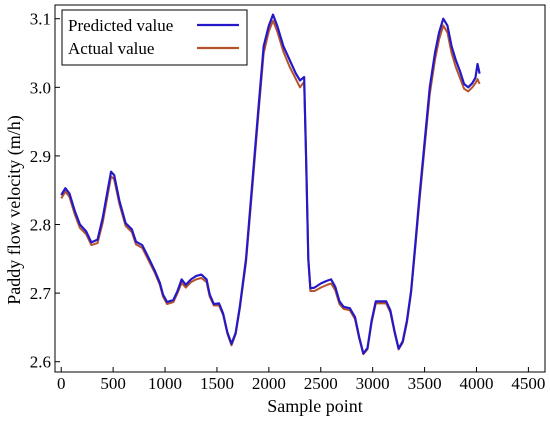 Image resolution: width=550 pixels, height=421 pixels. I want to click on x-tick-label: 0, so click(61, 383).